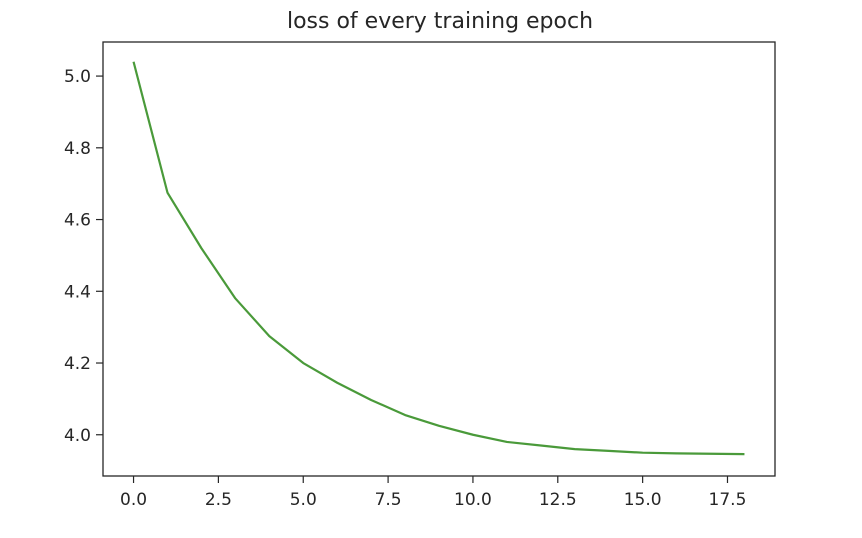 The image size is (862, 538). Describe the element at coordinates (433, 493) in the screenshot. I see `x-axis: 0.0 2.5 5.0 7.5 10.0 12.5 15.0 17.5` at that location.